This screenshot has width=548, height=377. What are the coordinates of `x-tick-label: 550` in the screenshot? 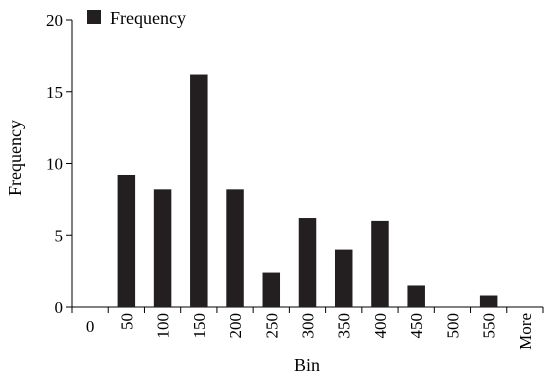 It's located at (489, 326).